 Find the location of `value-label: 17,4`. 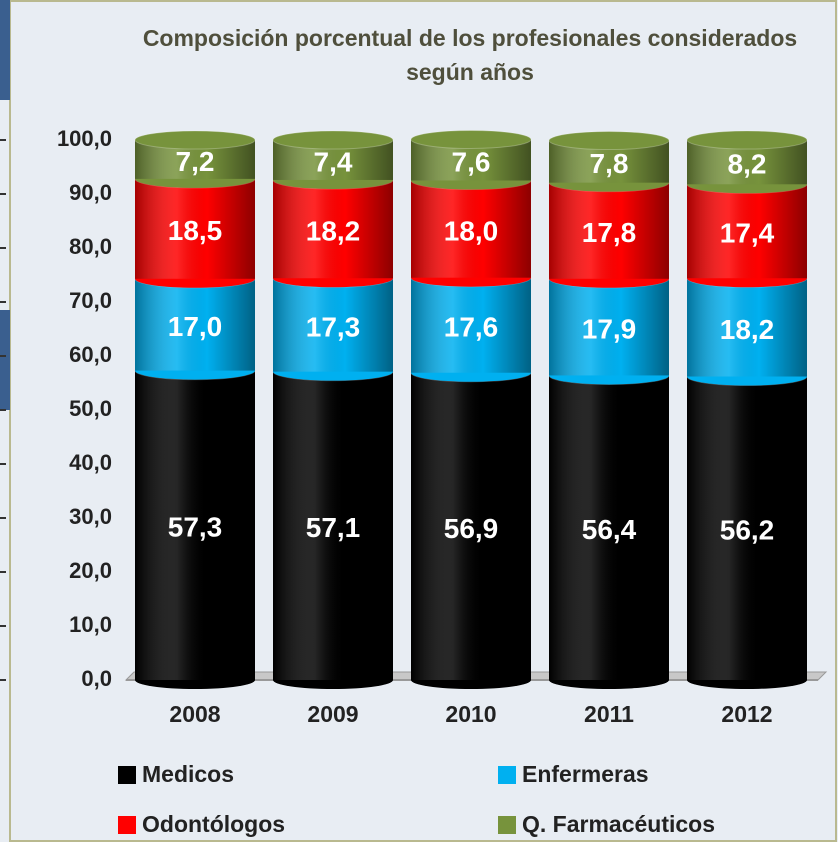

value-label: 17,4 is located at coordinates (747, 233).